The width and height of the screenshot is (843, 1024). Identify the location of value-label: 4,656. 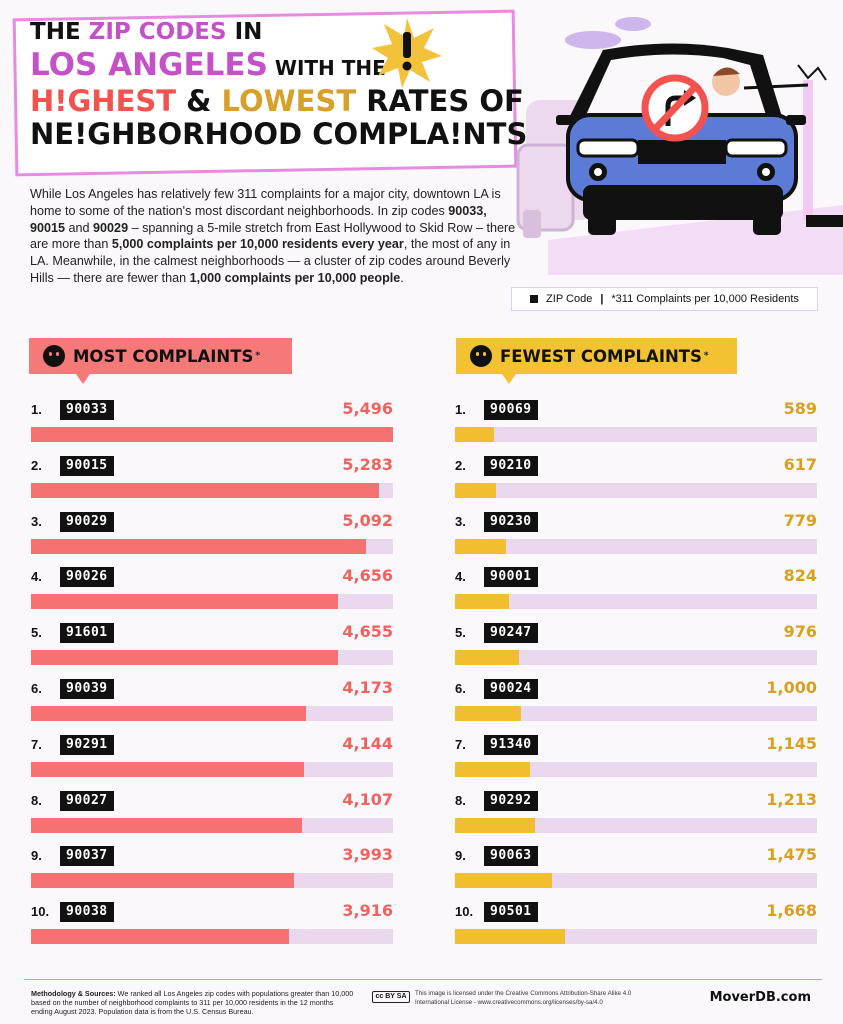
(367, 576).